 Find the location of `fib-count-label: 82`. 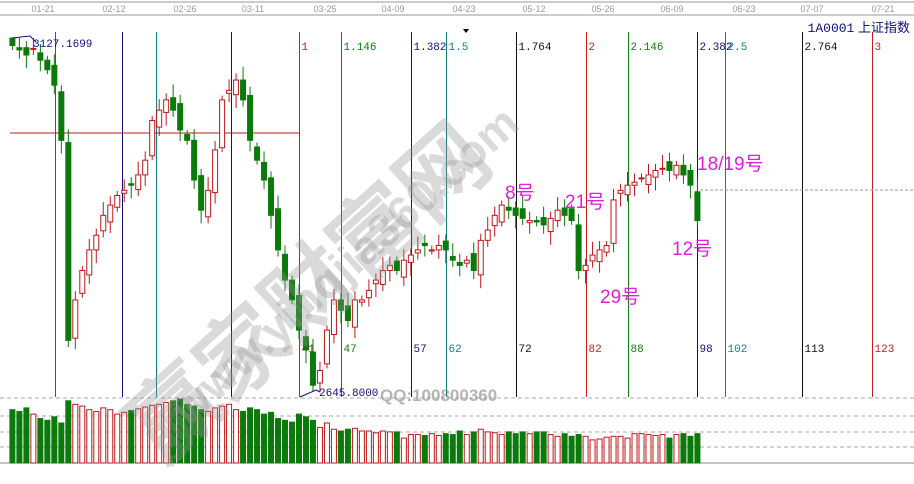

fib-count-label: 82 is located at coordinates (595, 350).